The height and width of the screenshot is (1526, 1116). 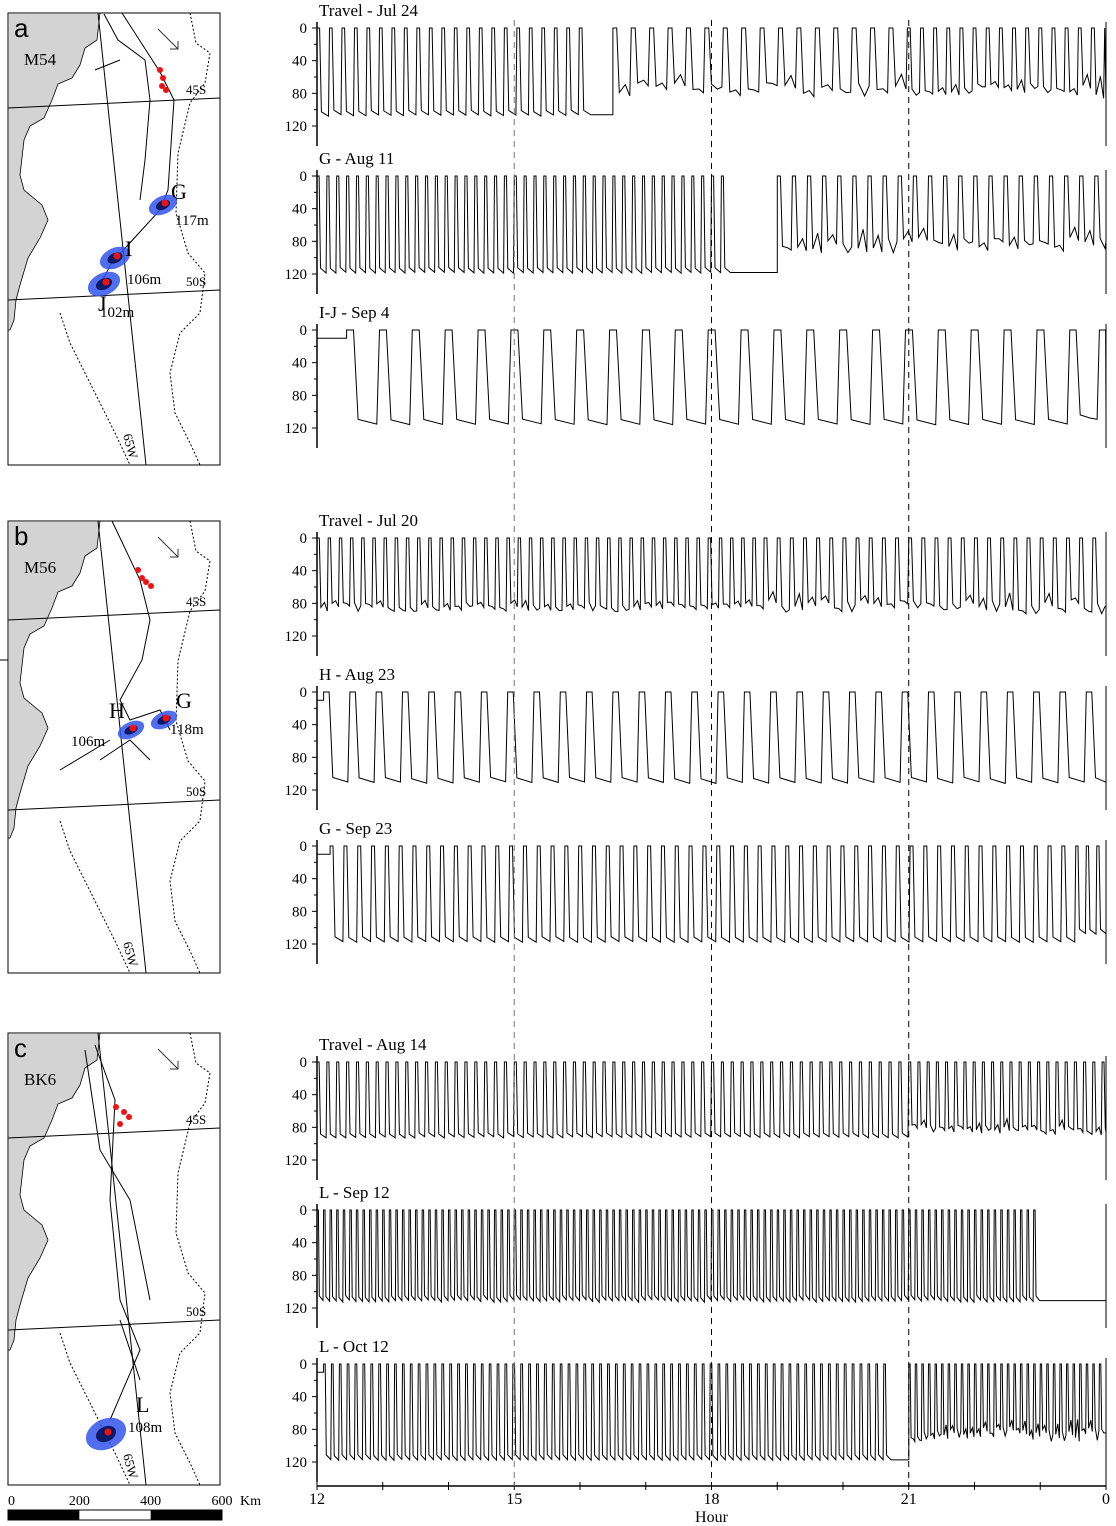 What do you see at coordinates (196, 89) in the screenshot?
I see `latitude-label-45: 45S` at bounding box center [196, 89].